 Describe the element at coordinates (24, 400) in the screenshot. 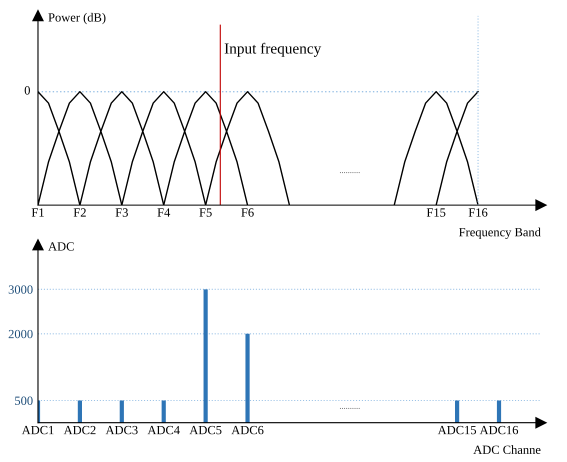

I see `y-tick-label: 500` at that location.